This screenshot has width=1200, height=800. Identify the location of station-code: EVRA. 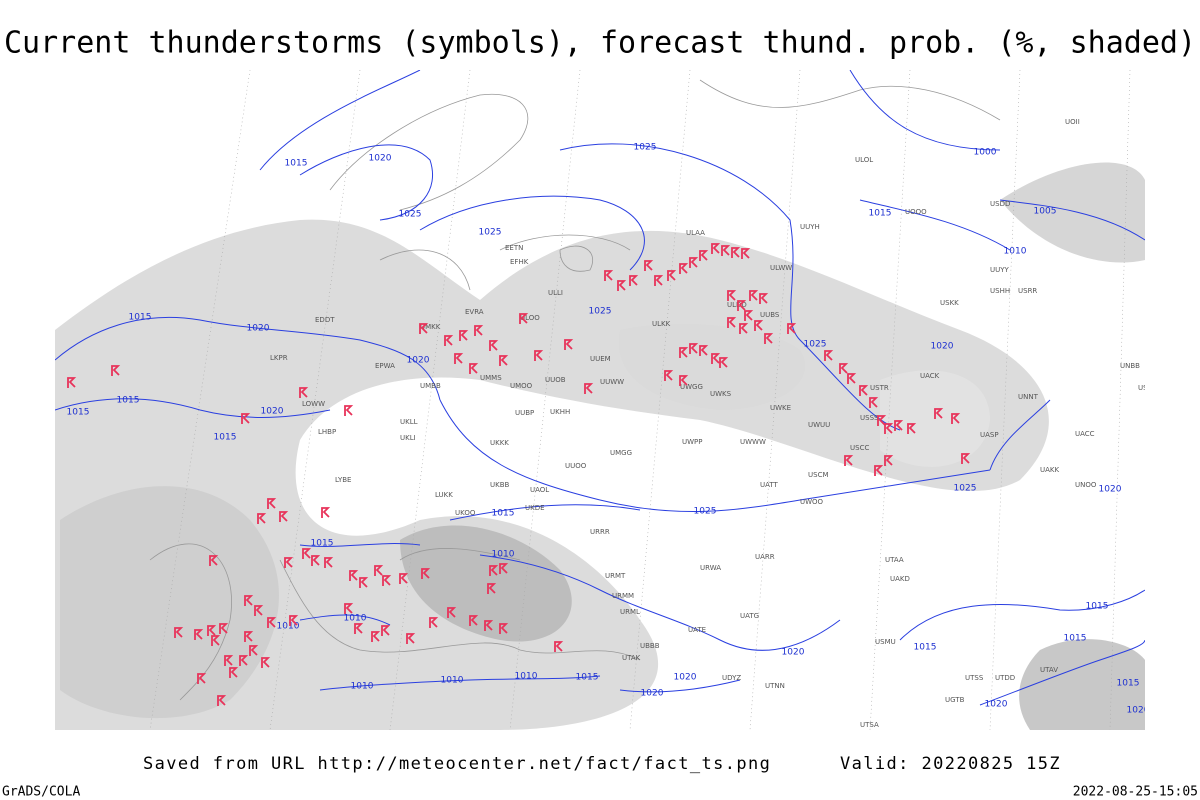
(474, 312).